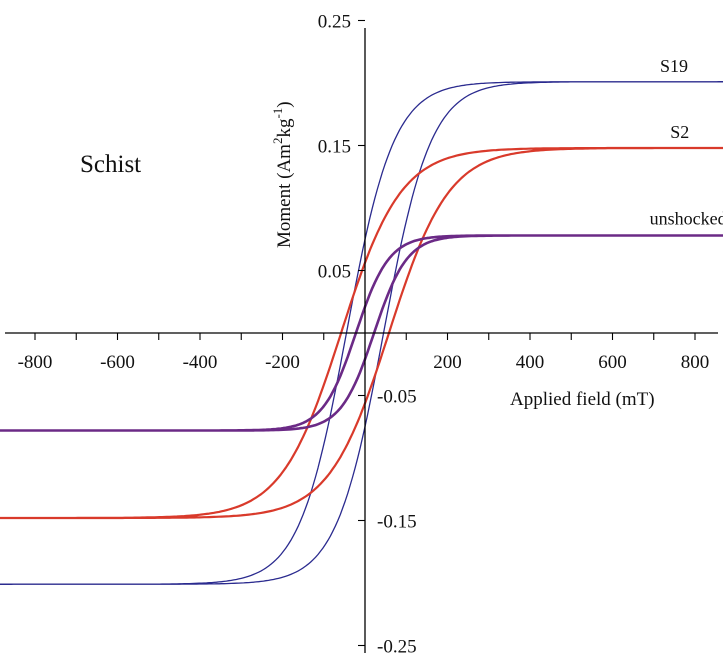 The image size is (723, 662). What do you see at coordinates (397, 522) in the screenshot?
I see `y-tick-label: -0.15` at bounding box center [397, 522].